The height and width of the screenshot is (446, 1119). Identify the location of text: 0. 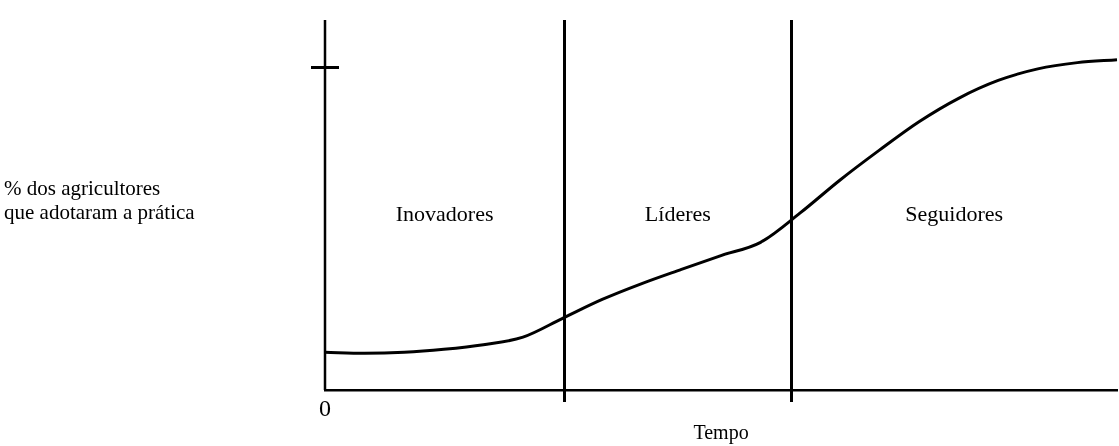
(325, 408).